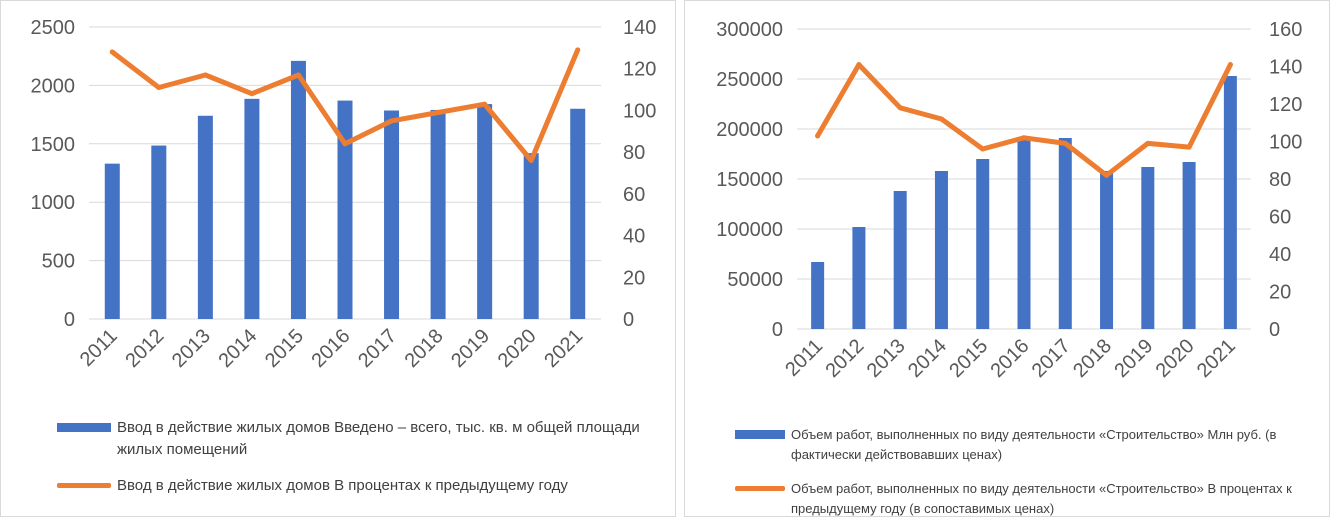 The width and height of the screenshot is (1330, 519). I want to click on bar-2020, so click(1189, 245).